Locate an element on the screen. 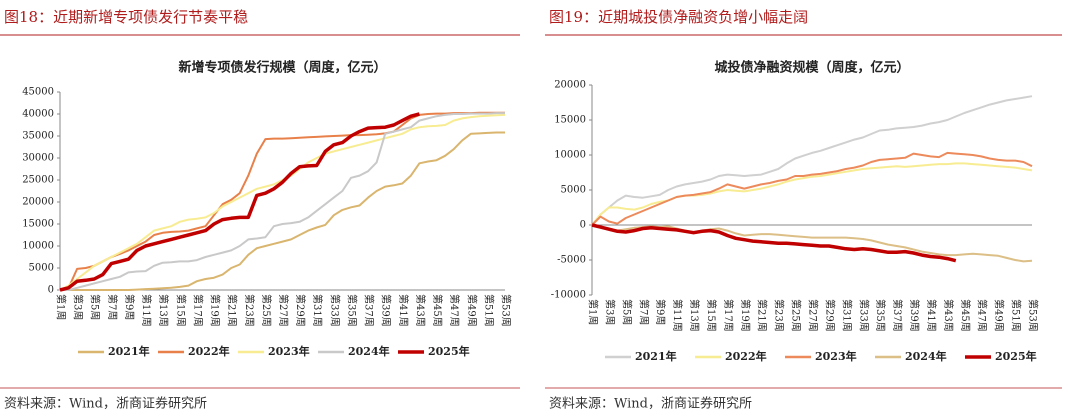 The image size is (1068, 417). y-tick-label: 45000 is located at coordinates (38, 92).